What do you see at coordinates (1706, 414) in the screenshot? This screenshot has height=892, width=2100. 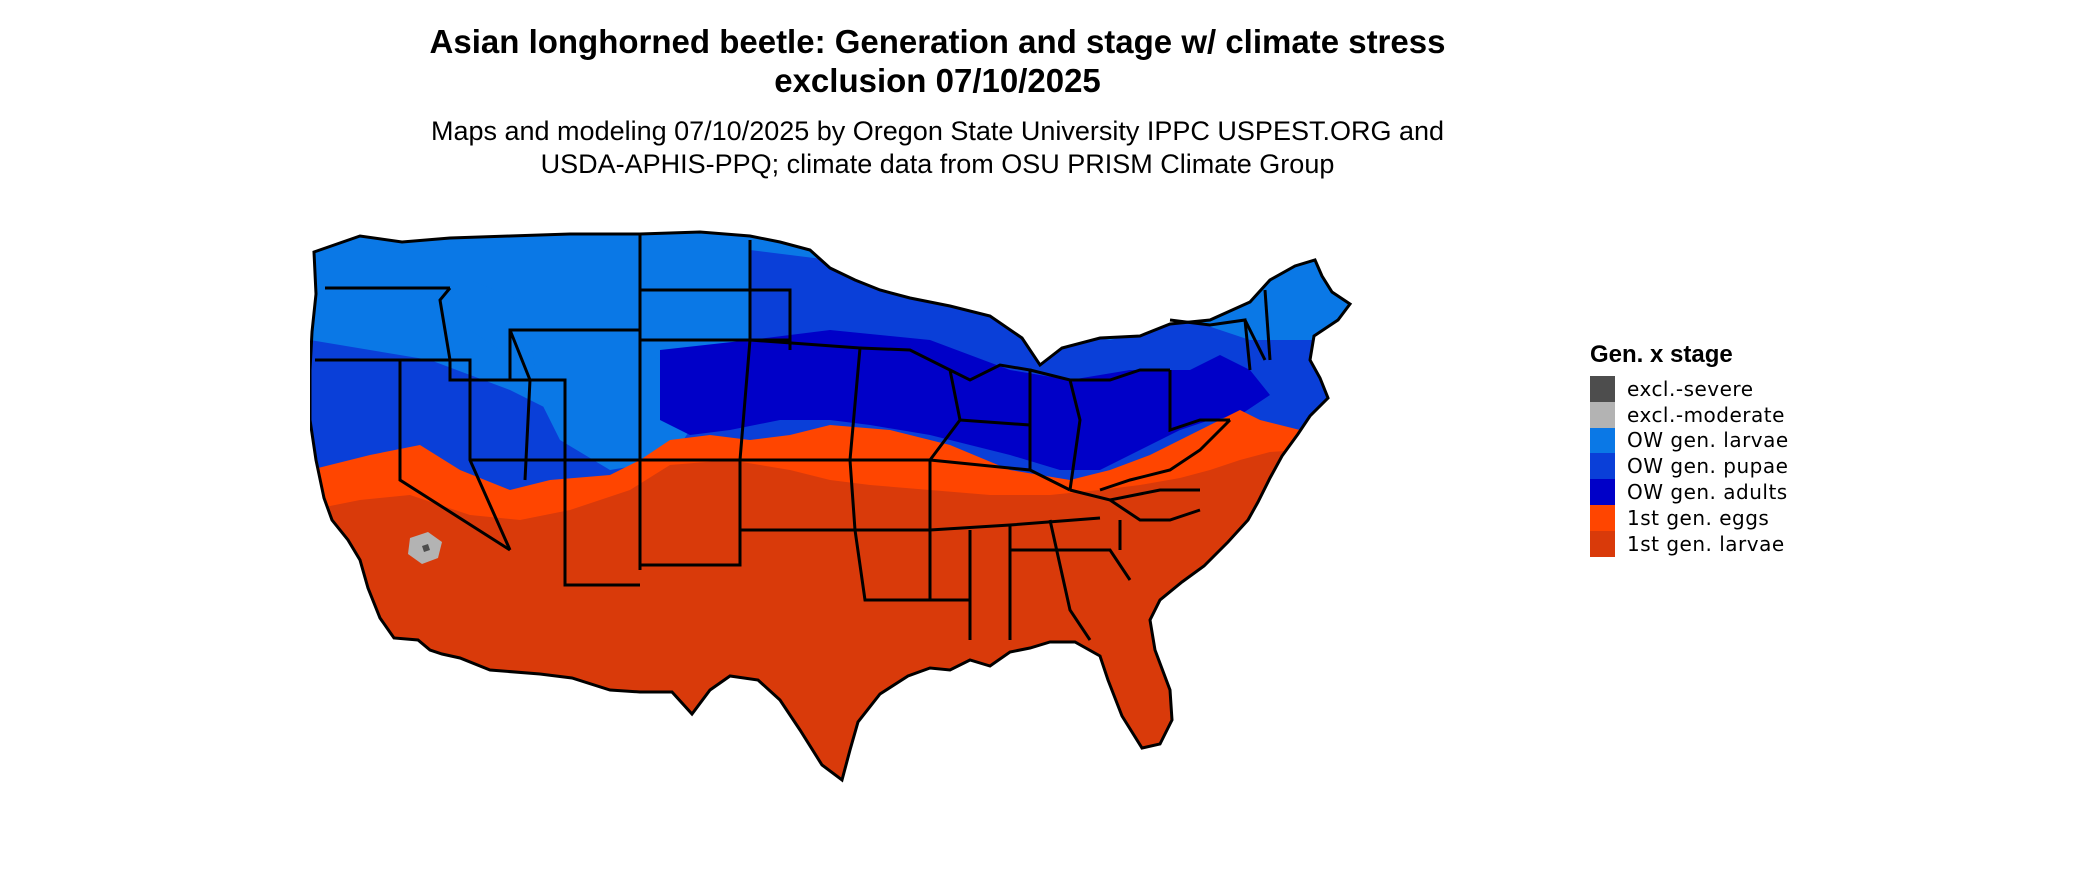 I see `legend-label: excl.-moderate` at bounding box center [1706, 414].